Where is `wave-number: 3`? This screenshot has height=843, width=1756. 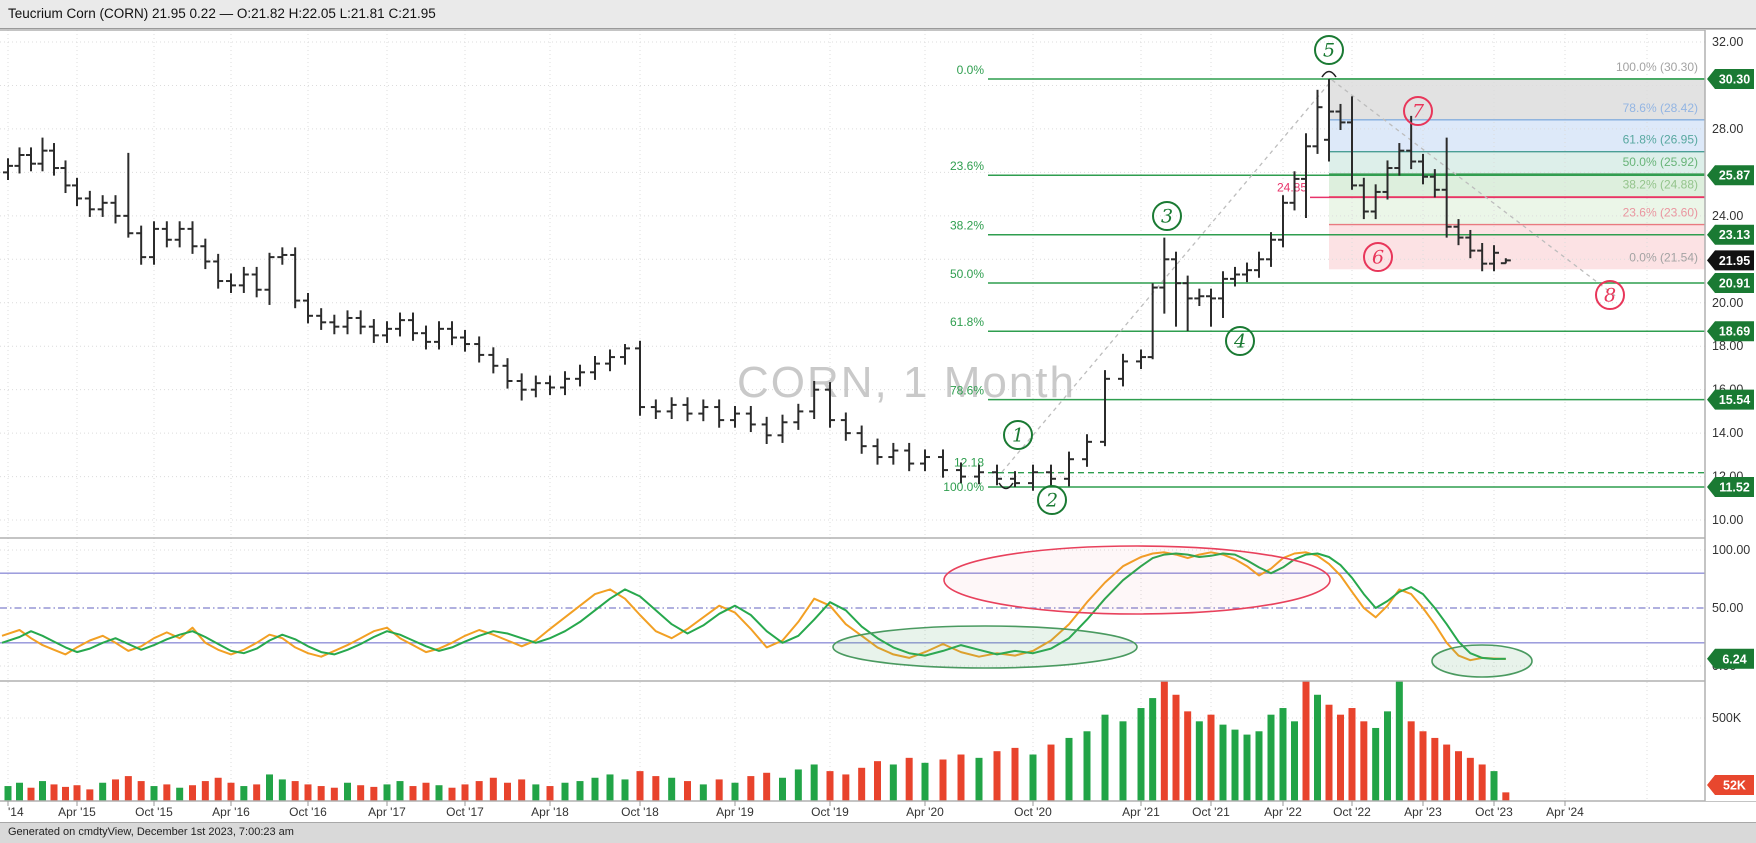
wave-number: 3 is located at coordinates (1167, 217).